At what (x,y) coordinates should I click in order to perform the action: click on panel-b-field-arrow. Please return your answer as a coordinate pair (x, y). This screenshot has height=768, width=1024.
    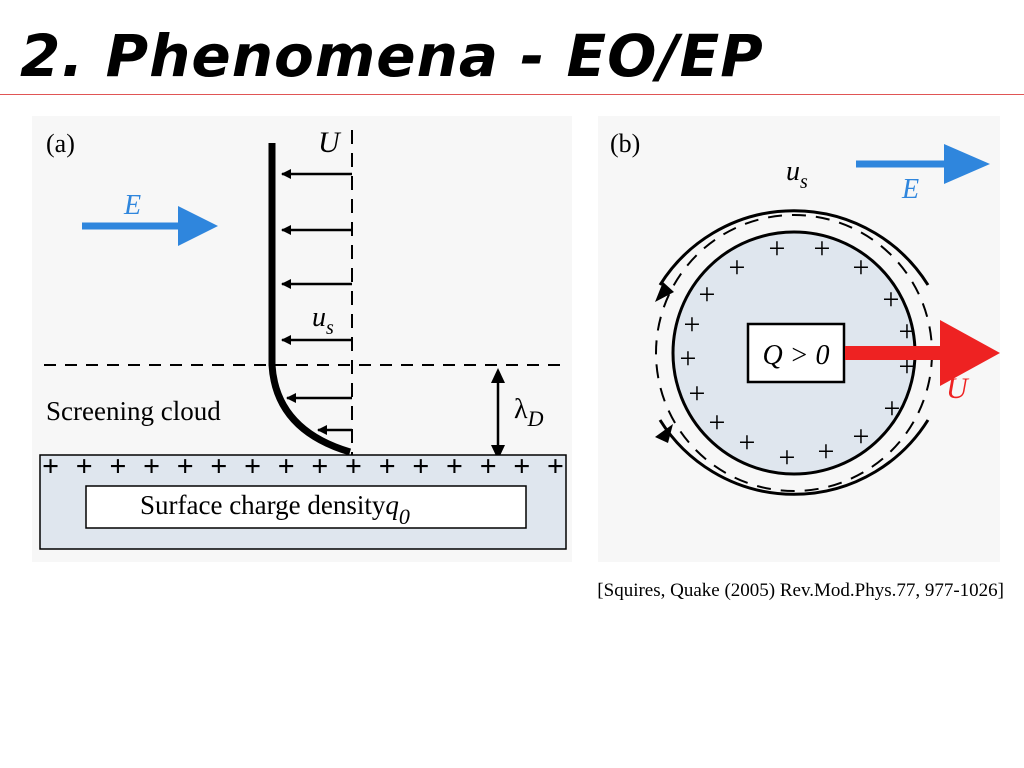
    Looking at the image, I should click on (923, 164).